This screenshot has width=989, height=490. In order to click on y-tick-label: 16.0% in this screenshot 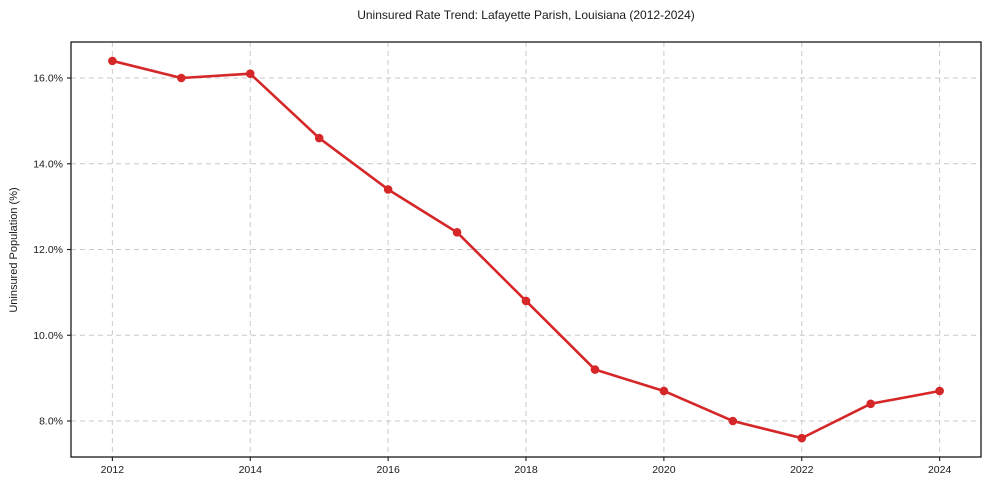, I will do `click(48, 79)`.